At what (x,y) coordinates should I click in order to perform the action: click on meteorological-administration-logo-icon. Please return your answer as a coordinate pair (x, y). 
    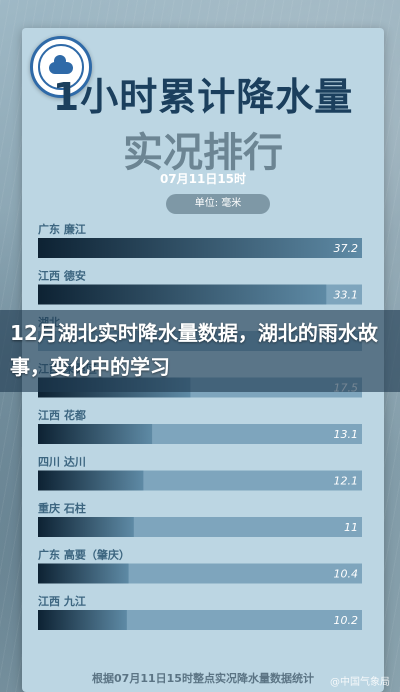
    Looking at the image, I should click on (61, 67).